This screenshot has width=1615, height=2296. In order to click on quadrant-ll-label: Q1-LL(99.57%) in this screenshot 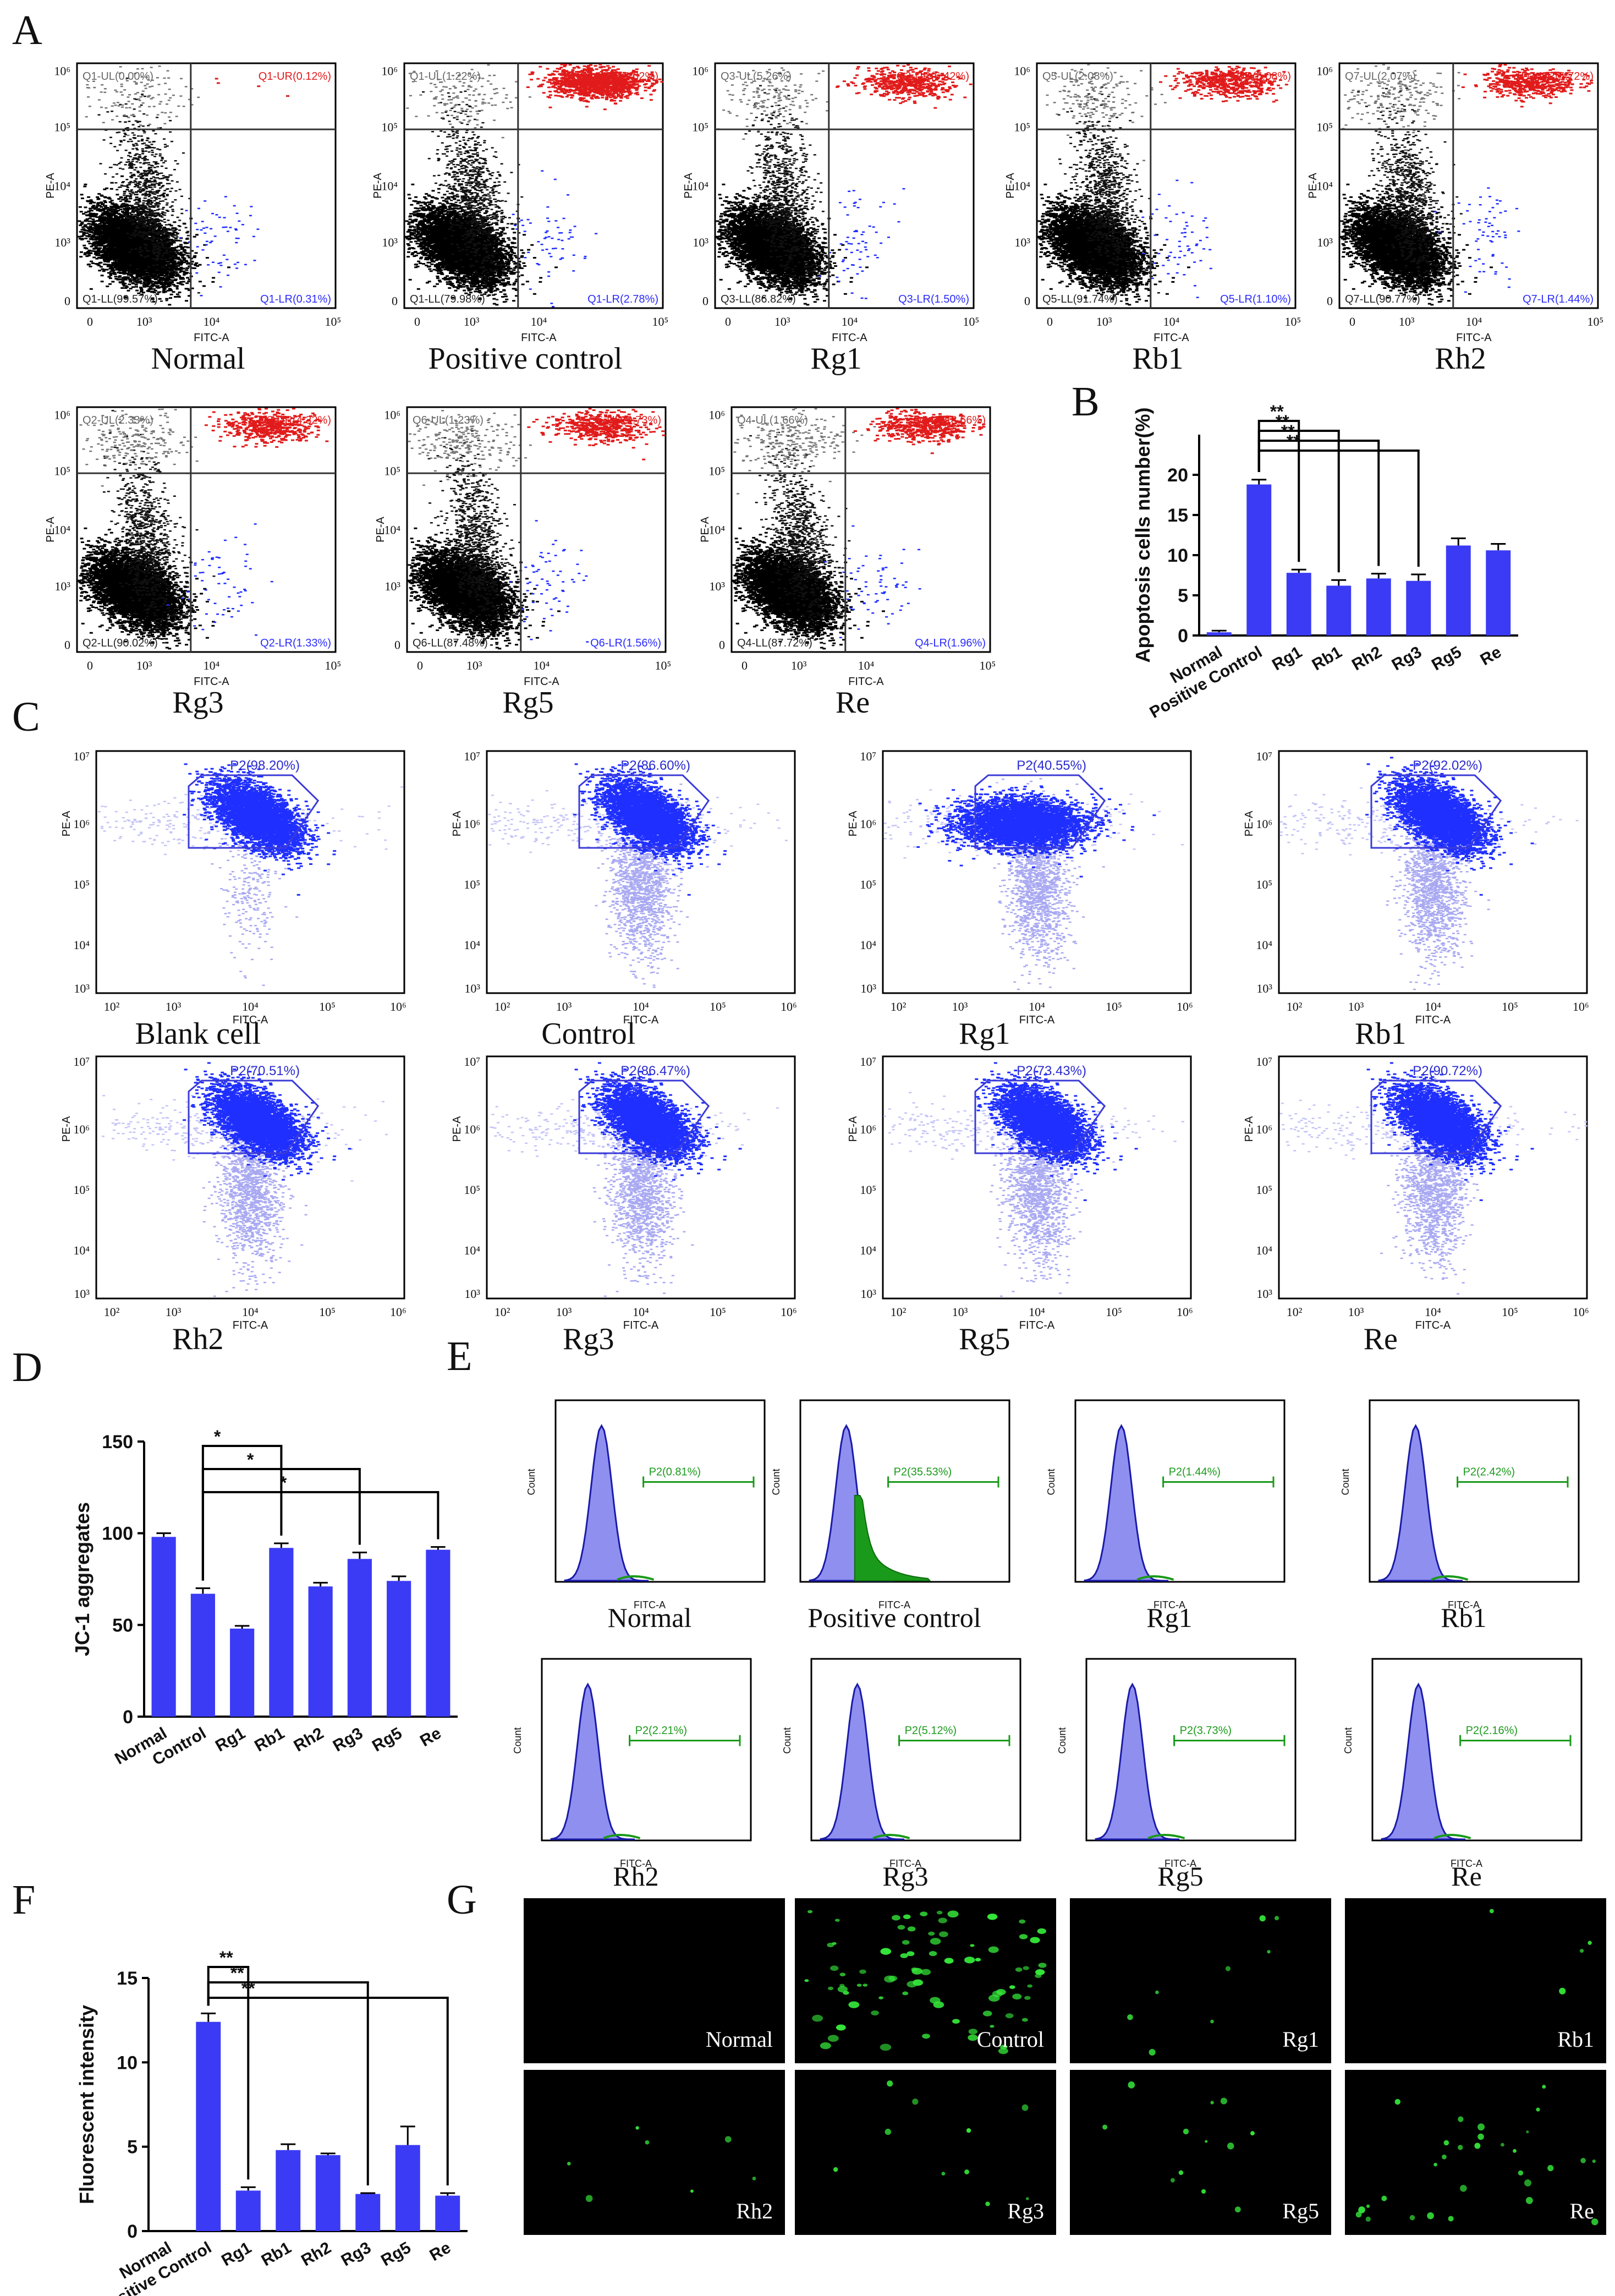, I will do `click(120, 299)`.